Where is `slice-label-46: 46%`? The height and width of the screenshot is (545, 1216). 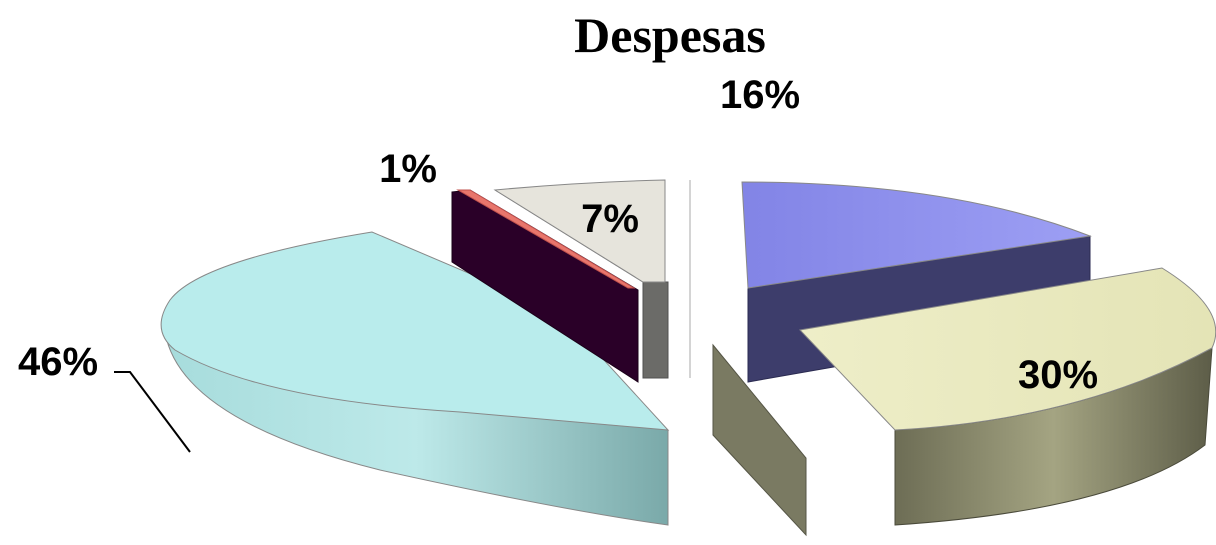 slice-label-46: 46% is located at coordinates (58, 362).